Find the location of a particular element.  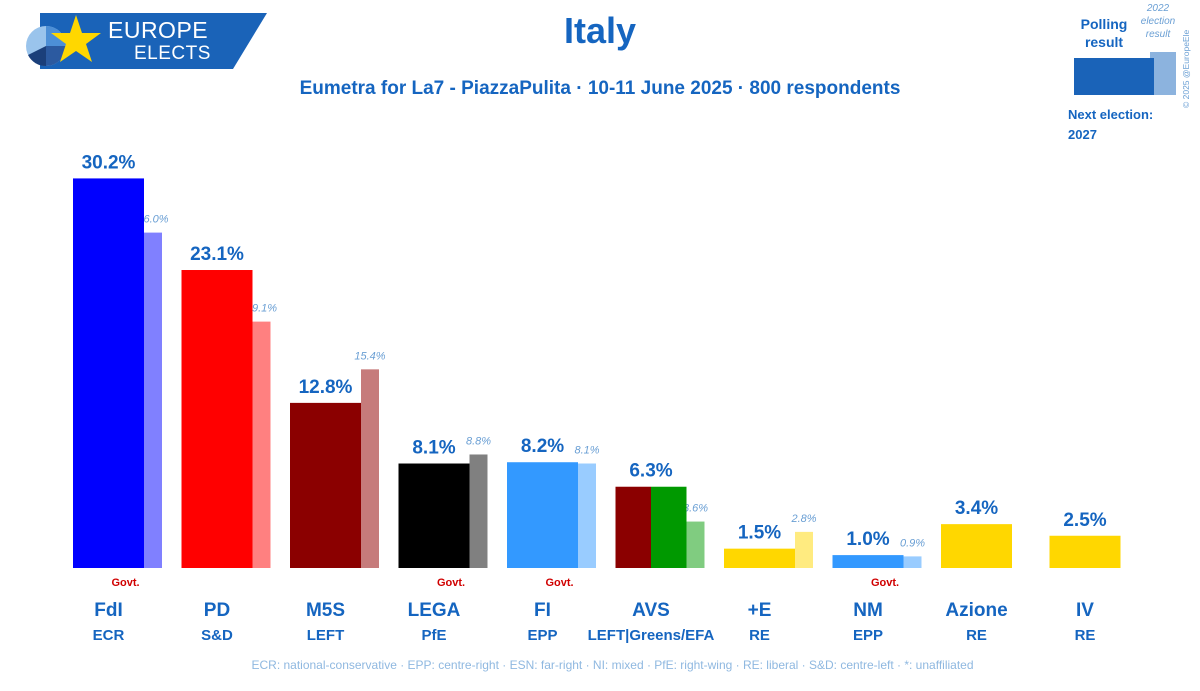

category-label-plus-e: +E is located at coordinates (760, 610).